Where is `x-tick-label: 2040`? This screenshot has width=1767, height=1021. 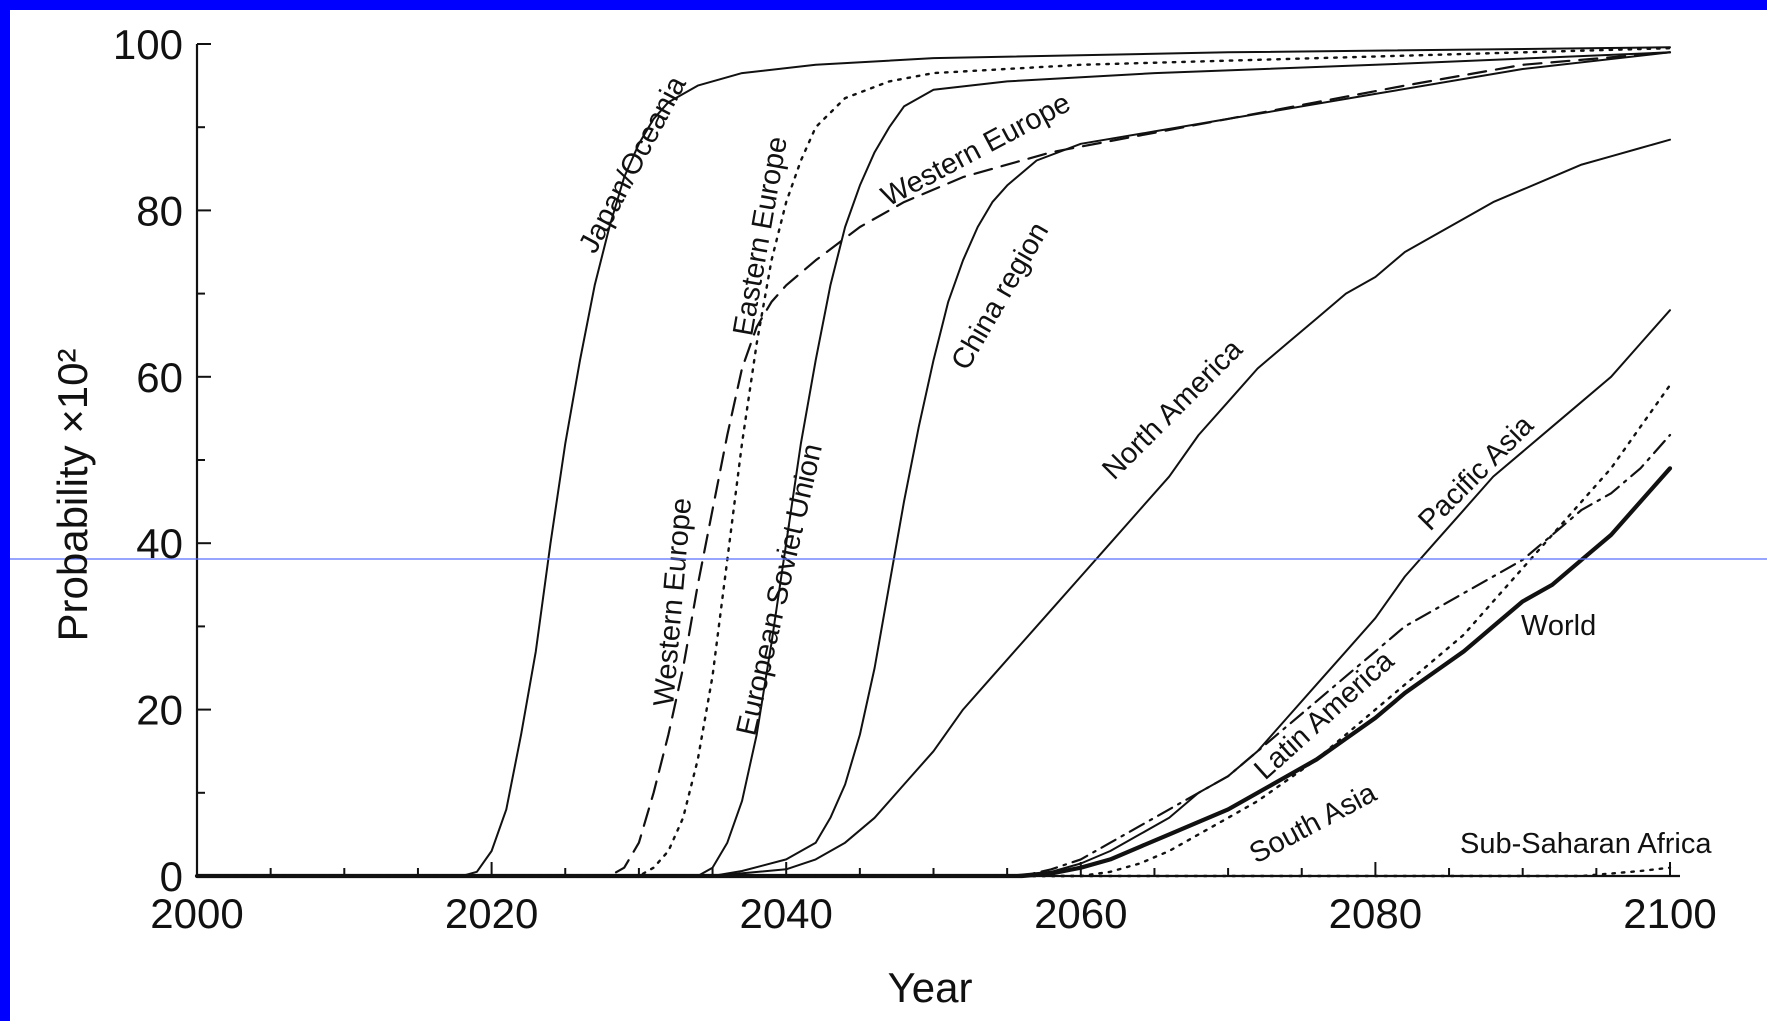 x-tick-label: 2040 is located at coordinates (785, 913).